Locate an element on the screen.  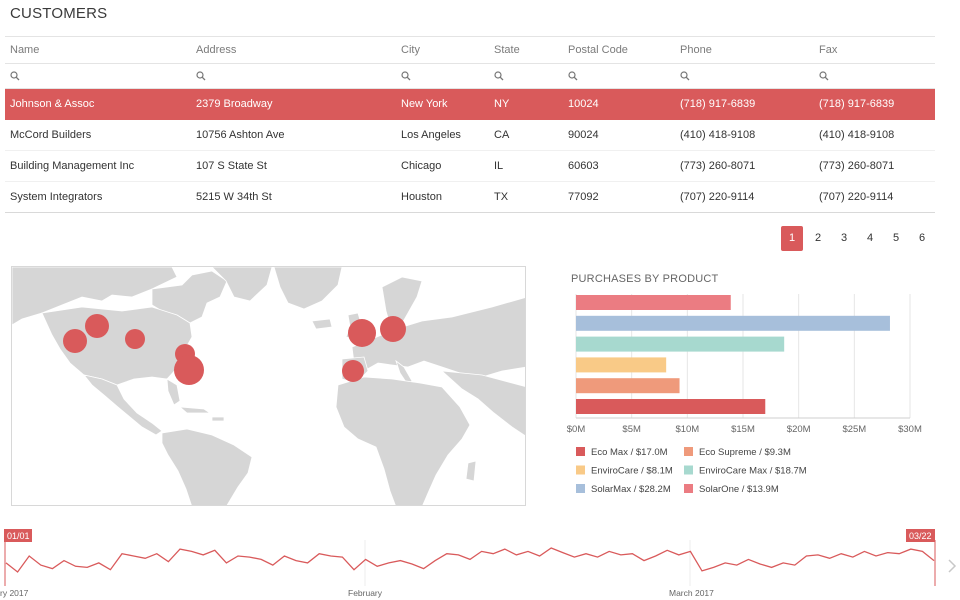
cell-fax: (707) 220-9114 is located at coordinates (856, 197).